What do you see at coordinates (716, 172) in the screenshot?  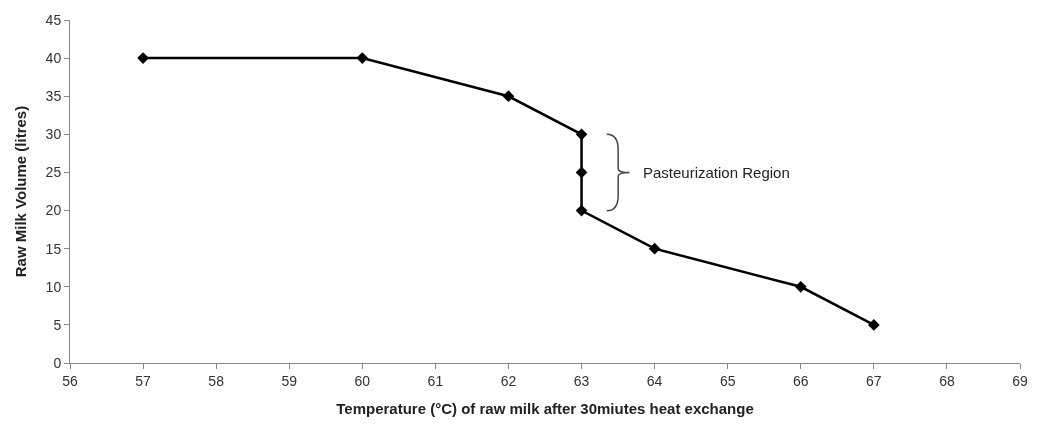 I see `annotation: Pasteurization Region` at bounding box center [716, 172].